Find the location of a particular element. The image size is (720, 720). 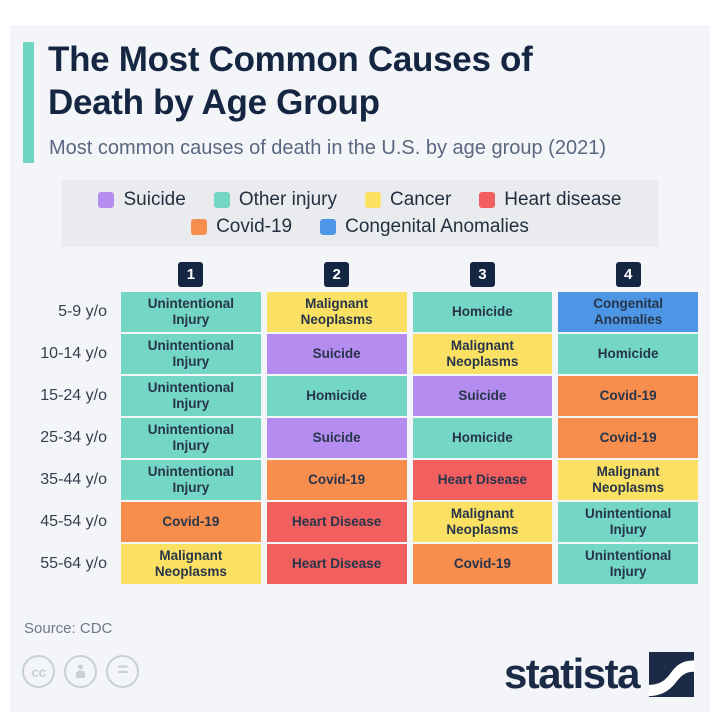

legend-row-2: Covid-19 Congenital Anomalies is located at coordinates (360, 227).